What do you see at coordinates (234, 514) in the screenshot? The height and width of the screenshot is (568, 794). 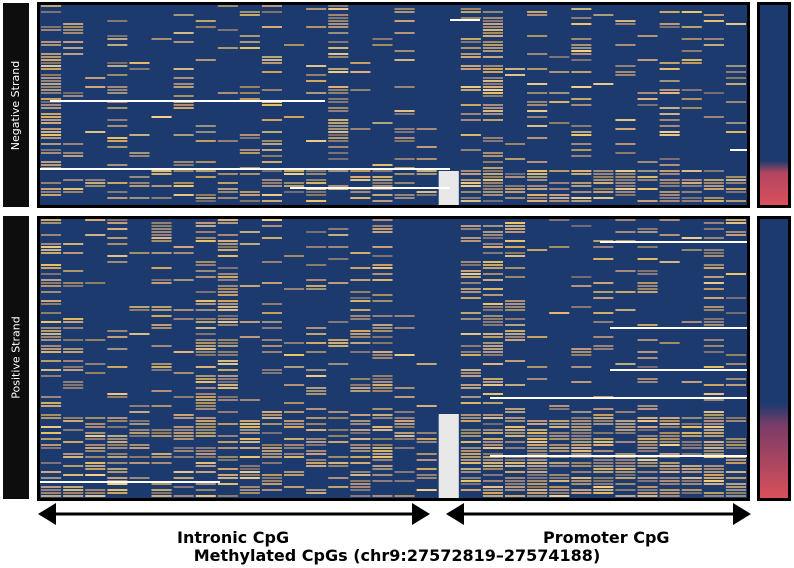 I see `intronic-arrow` at bounding box center [234, 514].